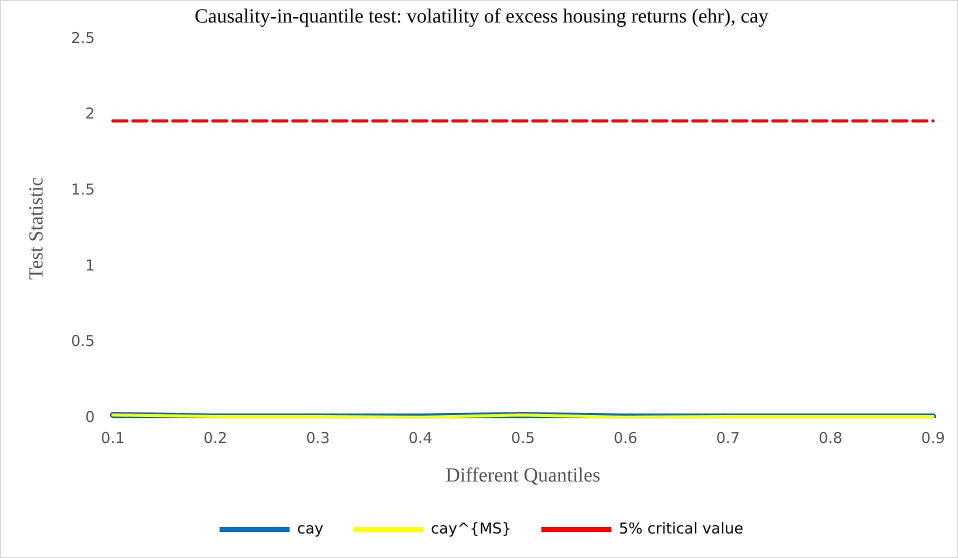 The image size is (958, 558). What do you see at coordinates (933, 437) in the screenshot?
I see `x-tick-label: 0.9` at bounding box center [933, 437].